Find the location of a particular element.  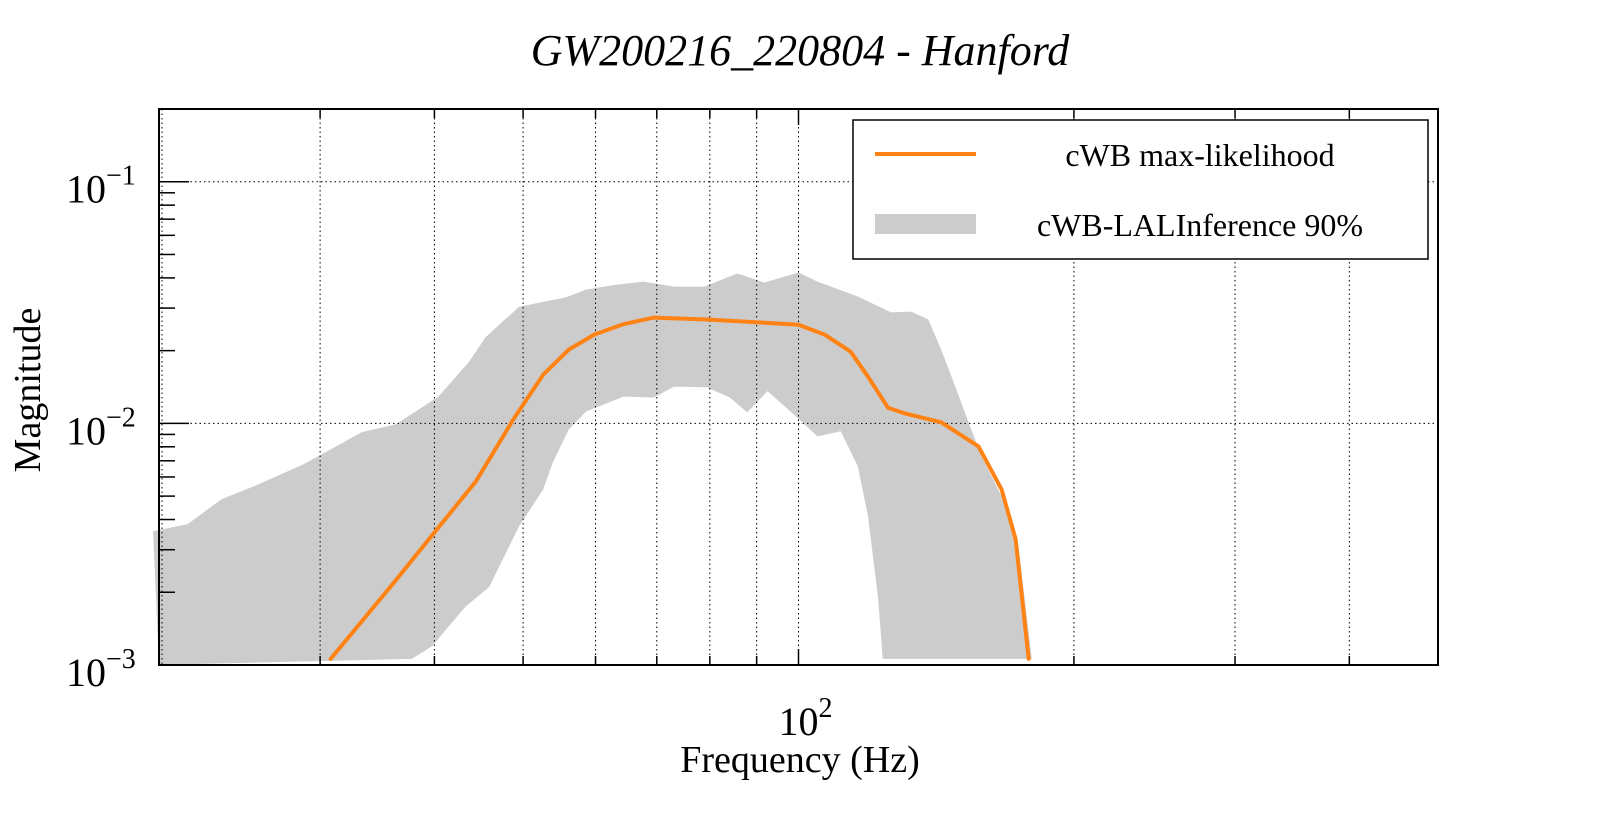

x-tick-label-exponent: 2 is located at coordinates (826, 708).